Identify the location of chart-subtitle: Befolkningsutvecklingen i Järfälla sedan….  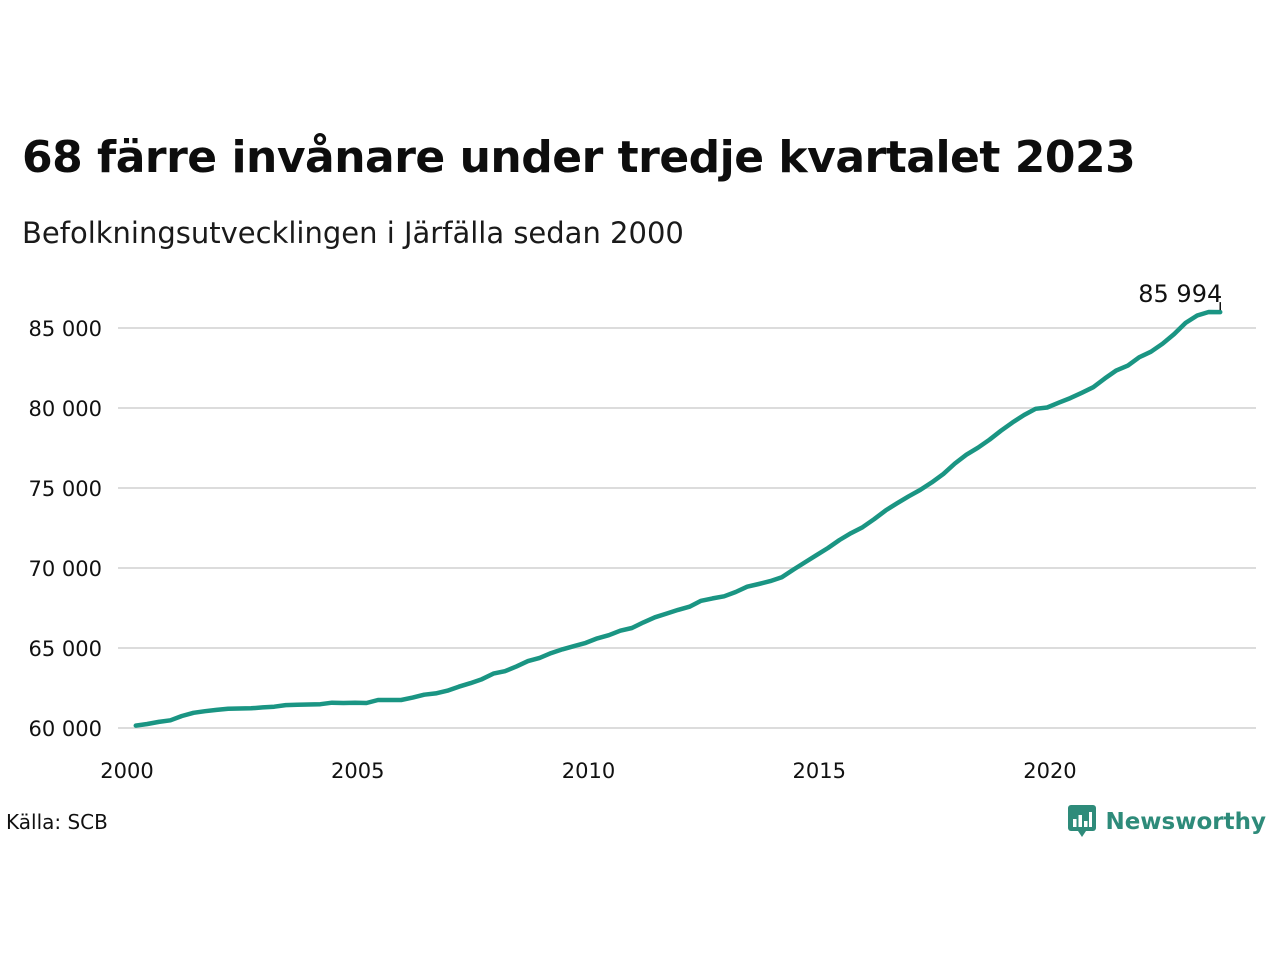
(353, 233).